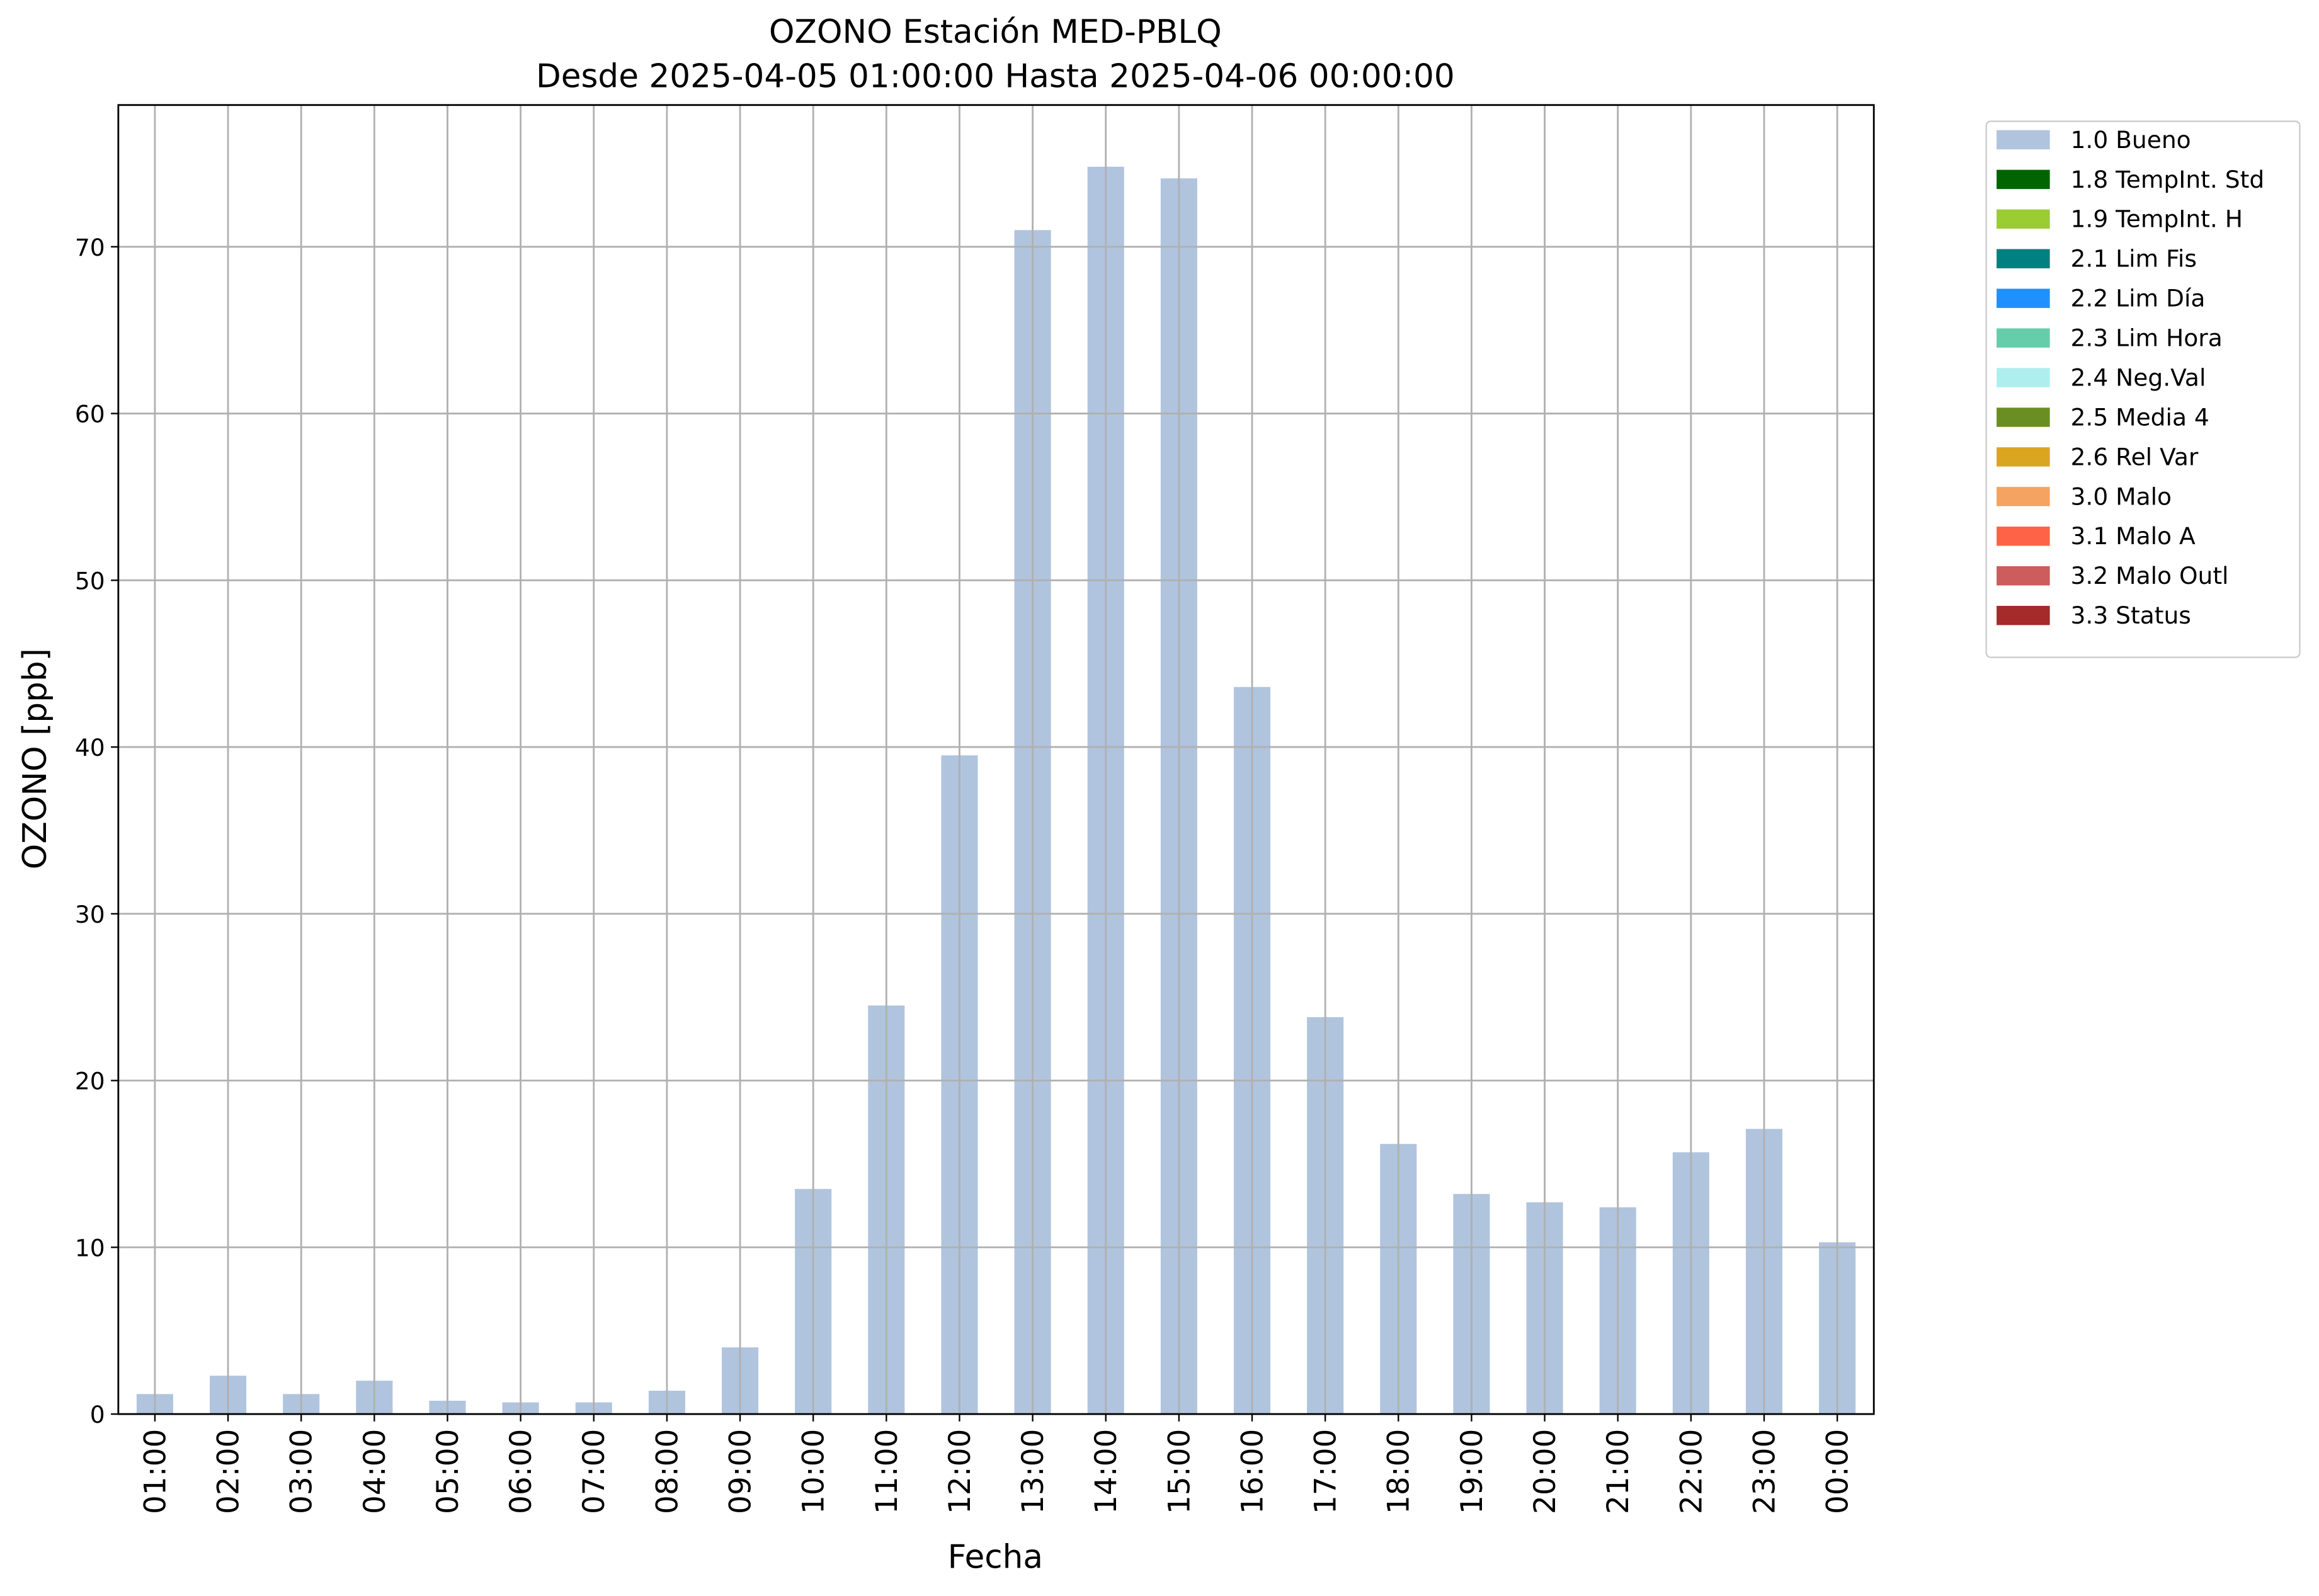  Describe the element at coordinates (521, 1471) in the screenshot. I see `x-tick-label: 06:00` at that location.